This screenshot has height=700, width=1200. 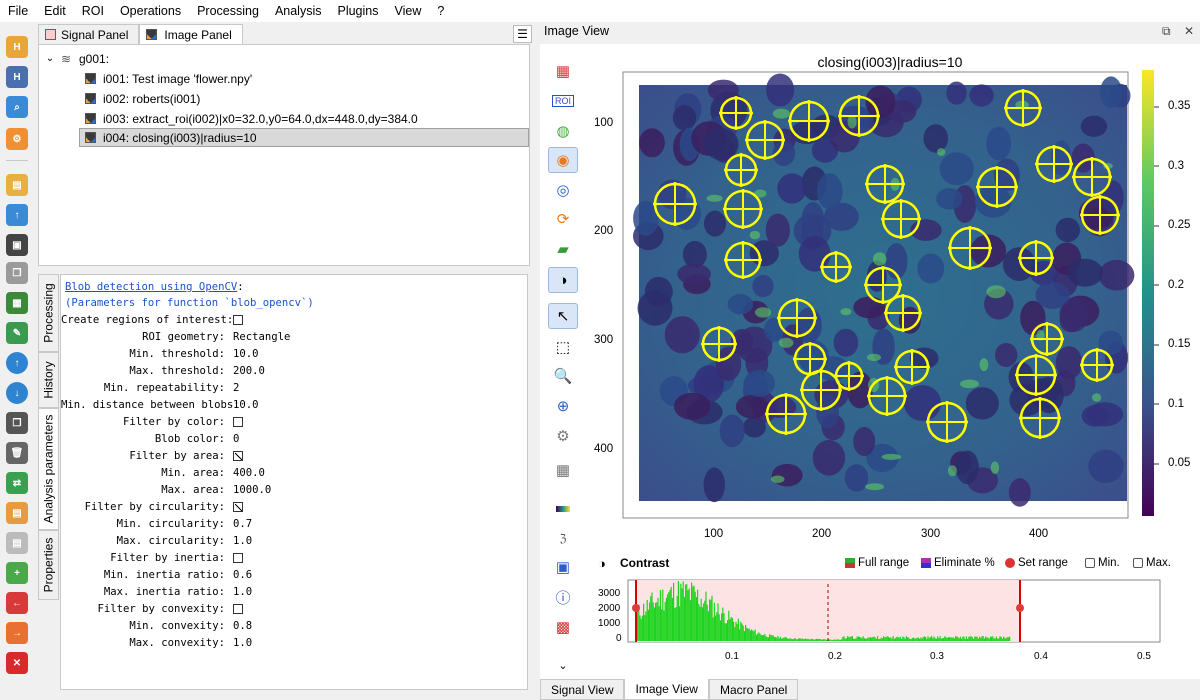 What do you see at coordinates (150, 11) in the screenshot?
I see `menu-operations: Operations` at bounding box center [150, 11].